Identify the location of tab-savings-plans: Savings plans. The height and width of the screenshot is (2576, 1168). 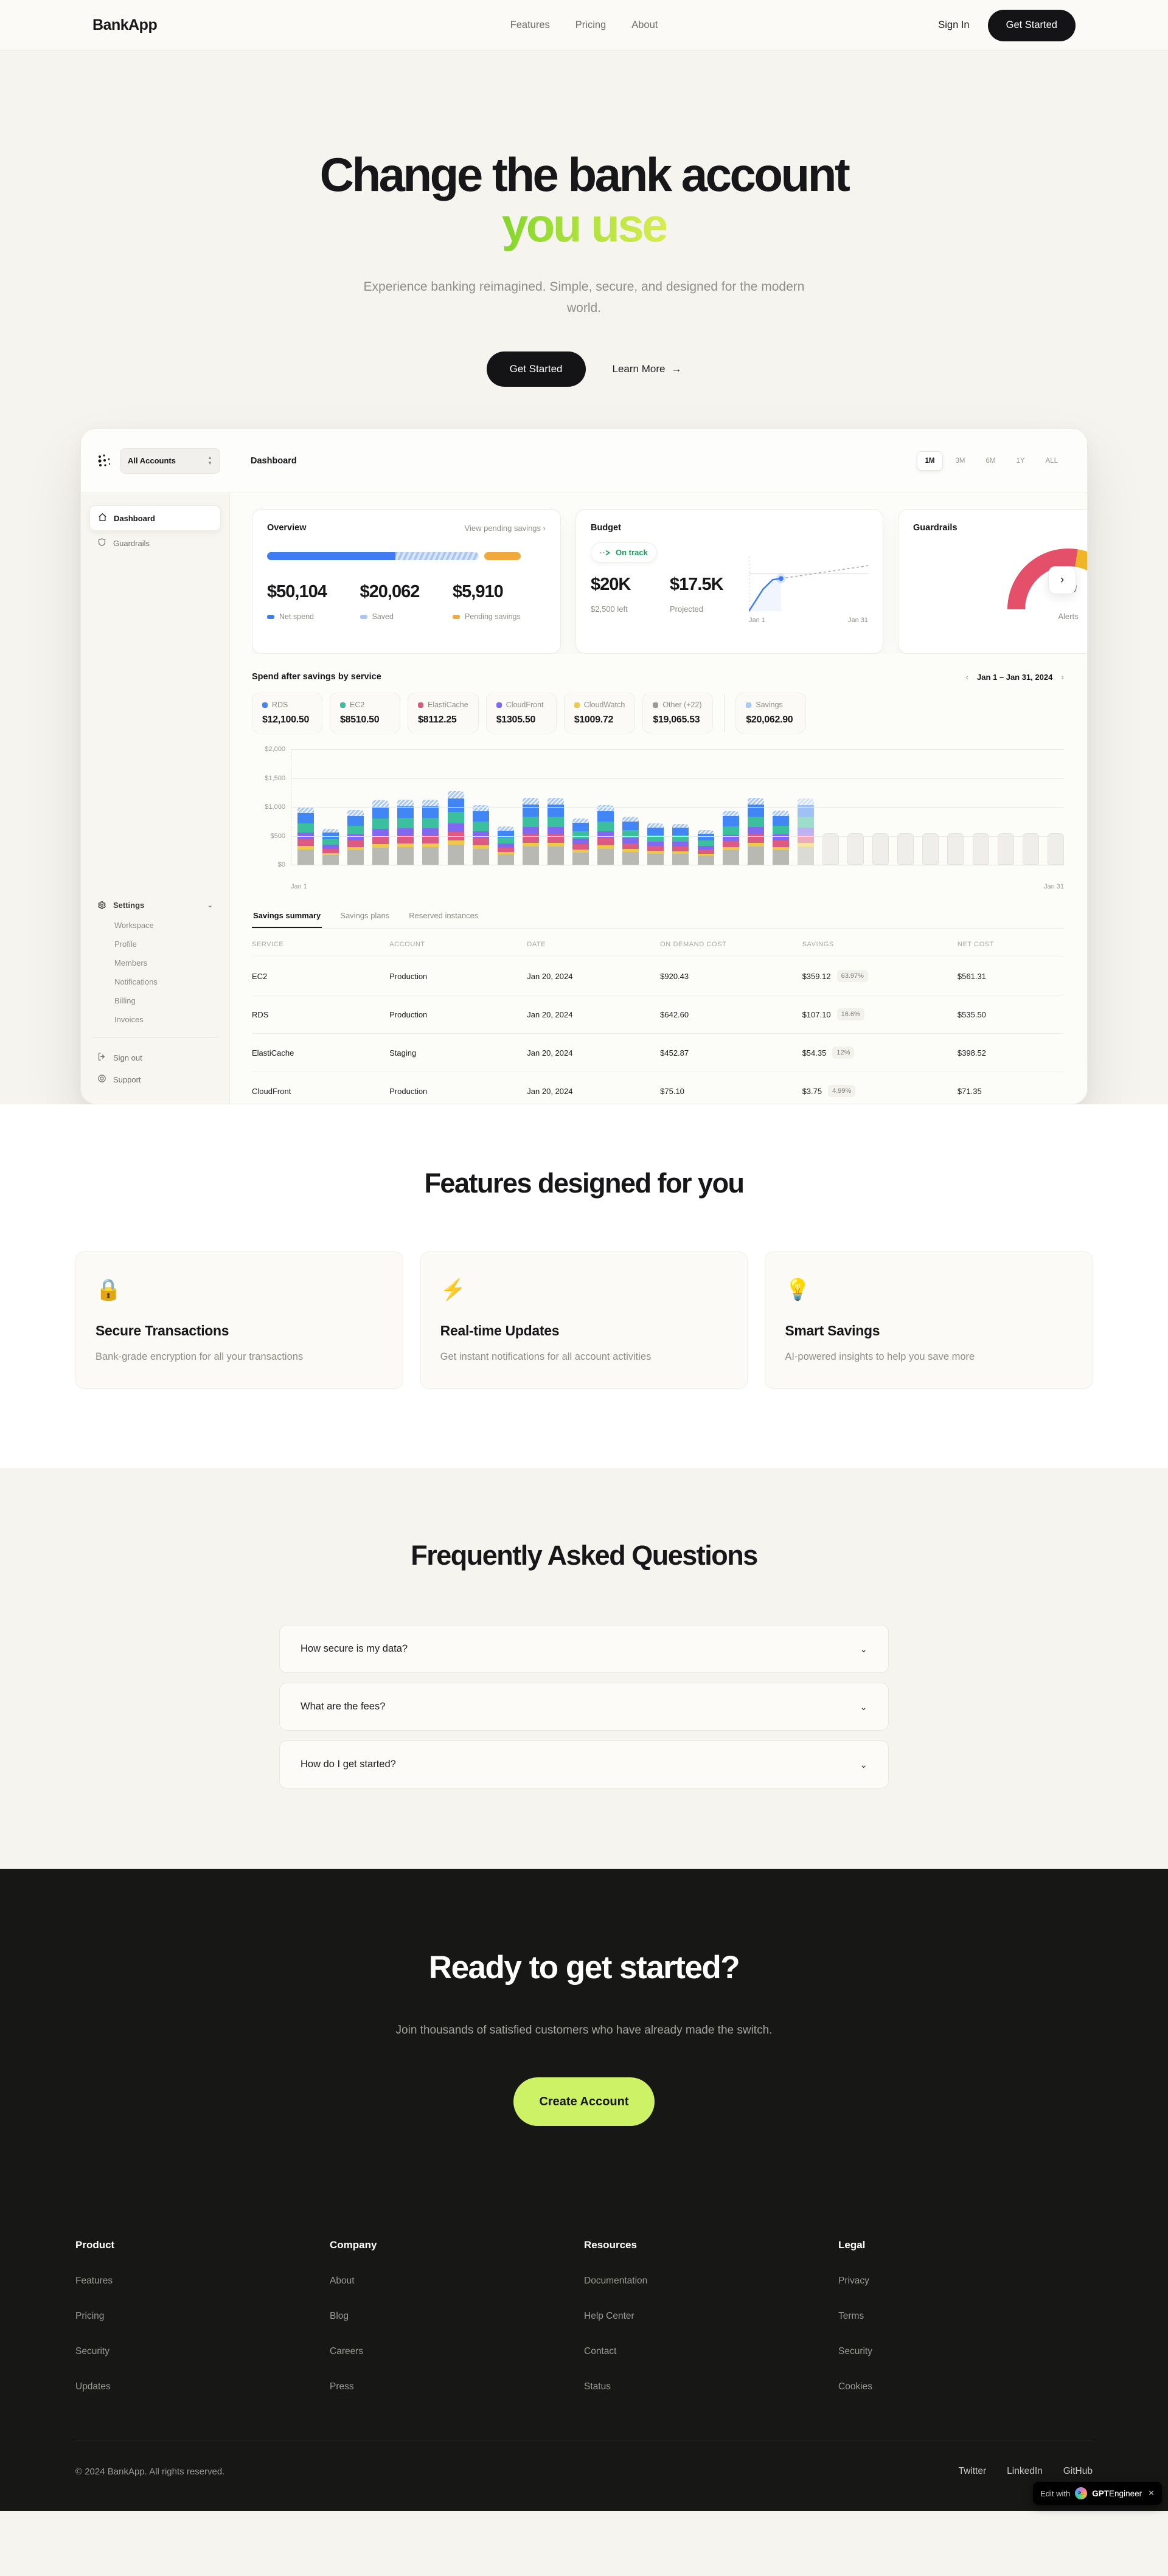
(365, 917).